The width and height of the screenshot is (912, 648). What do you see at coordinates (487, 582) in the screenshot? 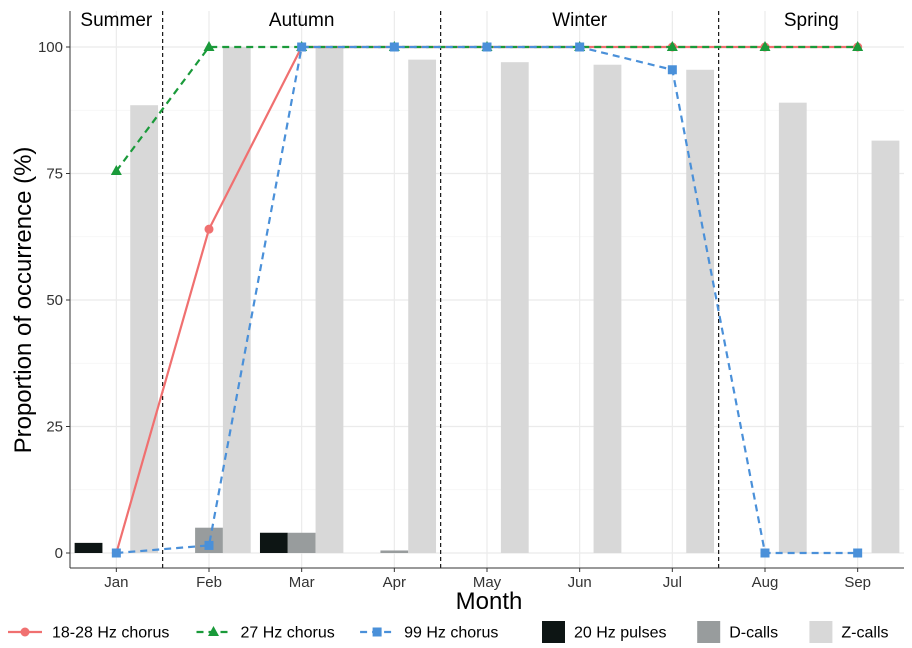
I see `x-tick-label: May` at bounding box center [487, 582].